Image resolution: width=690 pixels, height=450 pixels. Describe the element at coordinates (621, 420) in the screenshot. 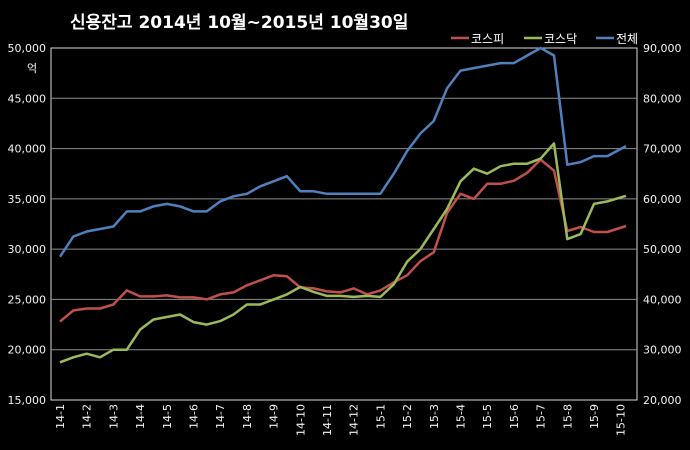

I see `x-tick-label: 15-10` at that location.